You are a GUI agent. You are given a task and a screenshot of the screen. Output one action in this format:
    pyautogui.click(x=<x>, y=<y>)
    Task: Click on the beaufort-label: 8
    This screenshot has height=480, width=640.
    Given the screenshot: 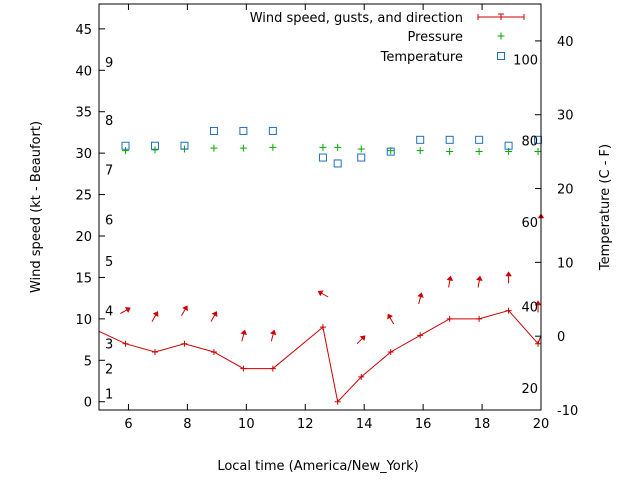 What is the action you would take?
    pyautogui.click(x=109, y=121)
    